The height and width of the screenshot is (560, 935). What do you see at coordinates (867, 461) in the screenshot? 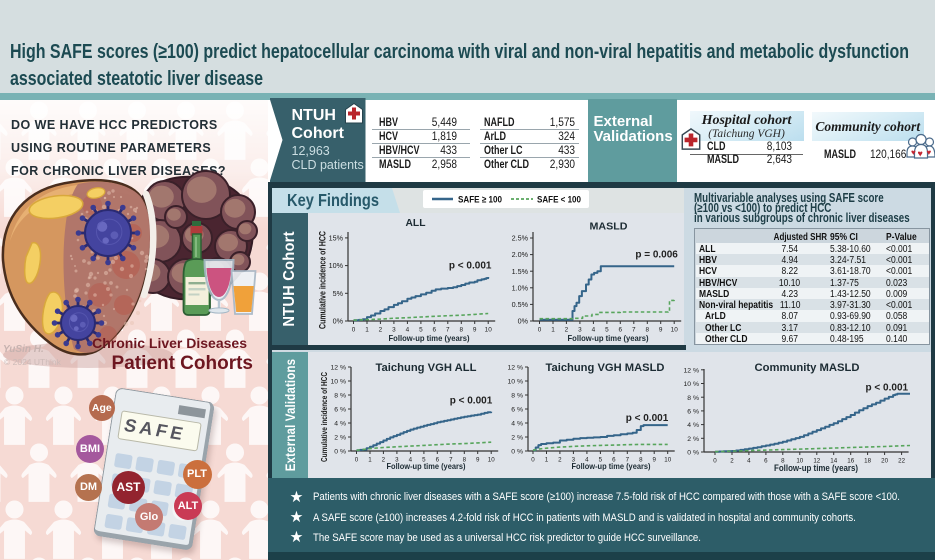
I see `svg-text: 18` at bounding box center [867, 461].